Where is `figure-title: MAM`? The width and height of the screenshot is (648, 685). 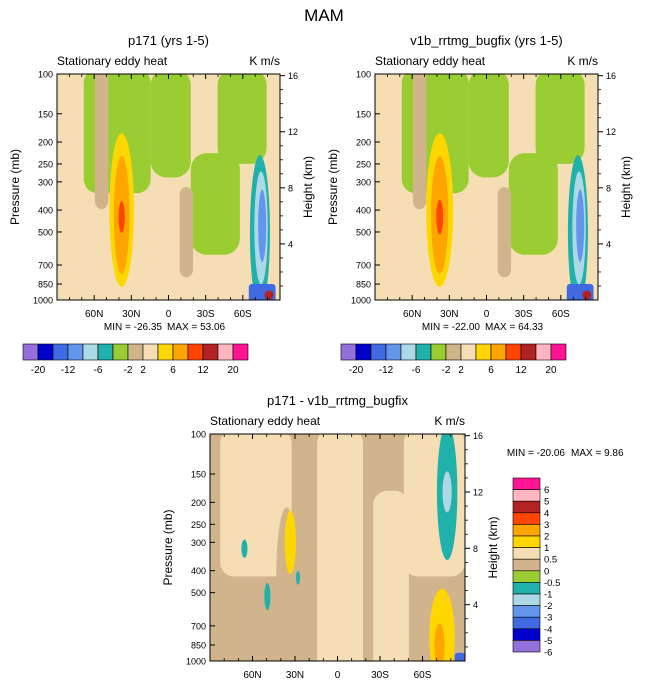 figure-title: MAM is located at coordinates (324, 15).